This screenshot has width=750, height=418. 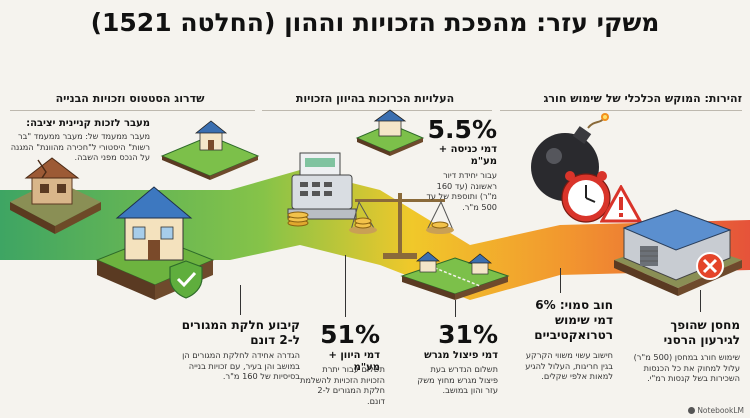 What do you see at coordinates (692, 410) in the screenshot?
I see `brand-mark-icon` at bounding box center [692, 410].